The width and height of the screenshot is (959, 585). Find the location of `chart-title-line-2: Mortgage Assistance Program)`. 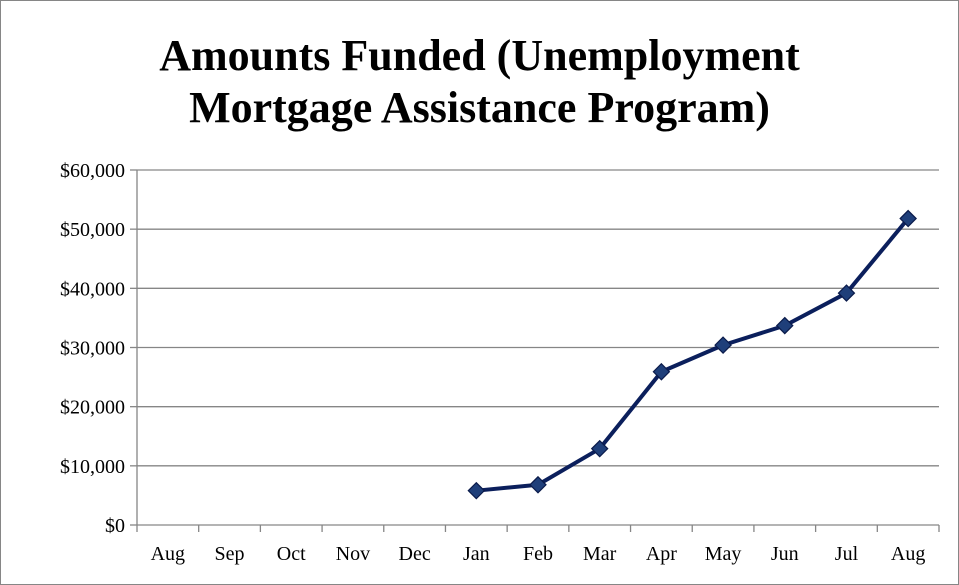

chart-title-line-2: Mortgage Assistance Program) is located at coordinates (479, 107).